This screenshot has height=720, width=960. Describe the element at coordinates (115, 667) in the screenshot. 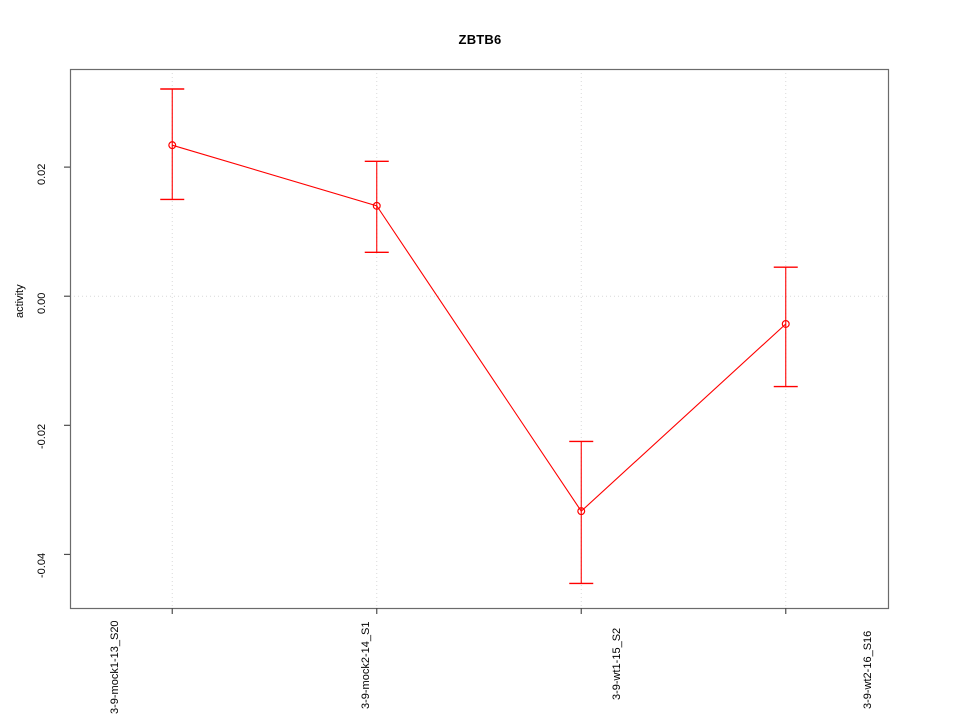

I see `x-tick-label-0: 3-9-mock1-13_S20` at that location.